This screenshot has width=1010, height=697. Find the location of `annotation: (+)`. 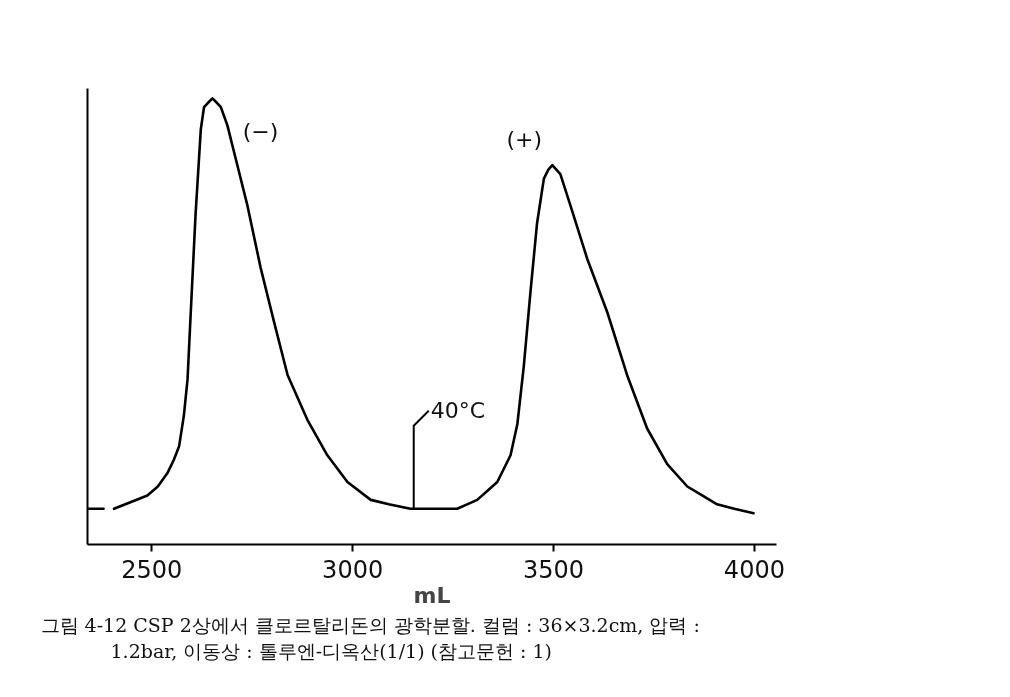

annotation: (+) is located at coordinates (524, 139).